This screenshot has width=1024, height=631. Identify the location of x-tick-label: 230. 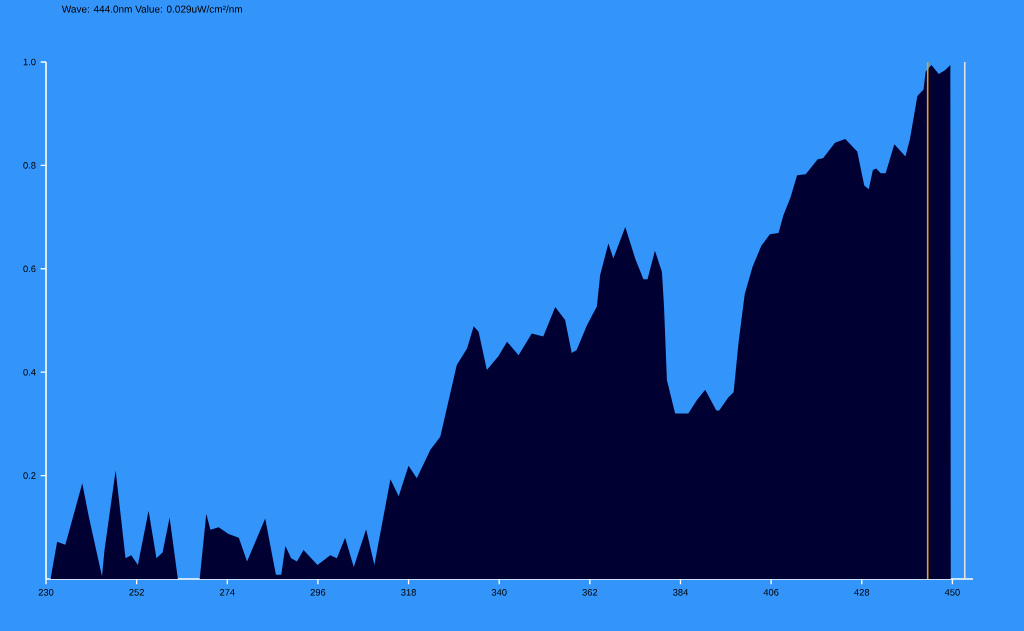
(46, 592).